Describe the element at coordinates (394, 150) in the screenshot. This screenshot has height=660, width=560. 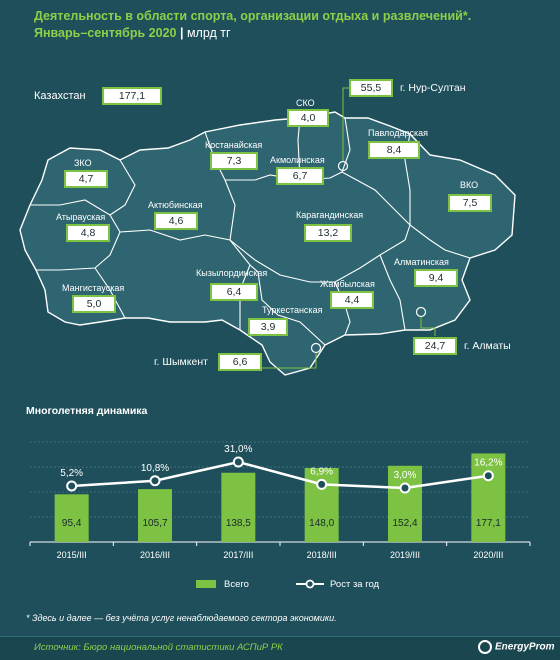
I see `region-value-pavlodar: 8,4` at that location.